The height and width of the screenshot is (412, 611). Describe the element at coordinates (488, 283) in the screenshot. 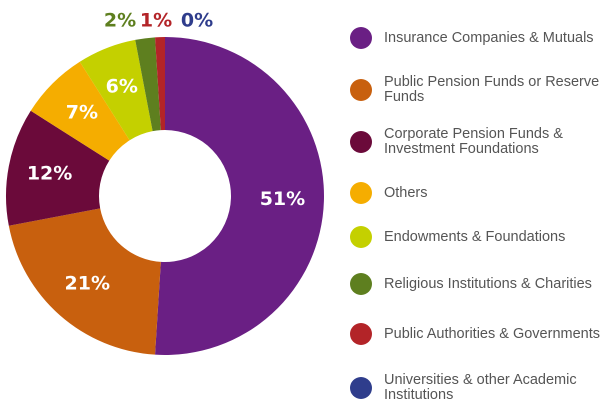

I see `legend-label: Religious Institutions & Charities` at that location.